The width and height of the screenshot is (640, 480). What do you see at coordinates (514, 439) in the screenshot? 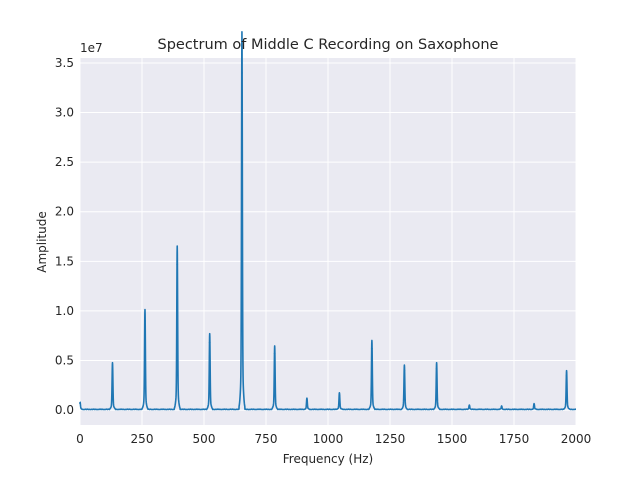
I see `x-tick-label: 1750` at bounding box center [514, 439].